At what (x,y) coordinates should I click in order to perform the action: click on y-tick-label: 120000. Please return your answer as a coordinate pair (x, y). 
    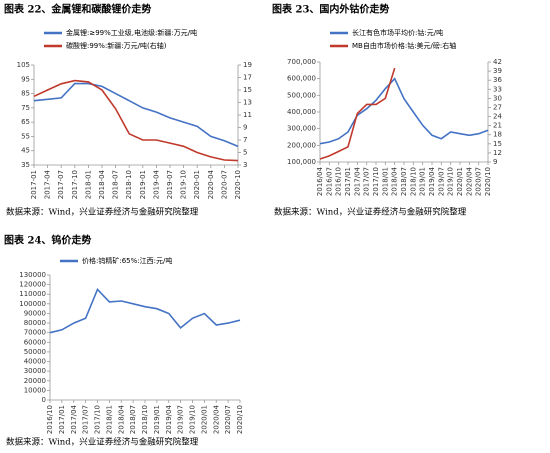
    Looking at the image, I should click on (32, 285).